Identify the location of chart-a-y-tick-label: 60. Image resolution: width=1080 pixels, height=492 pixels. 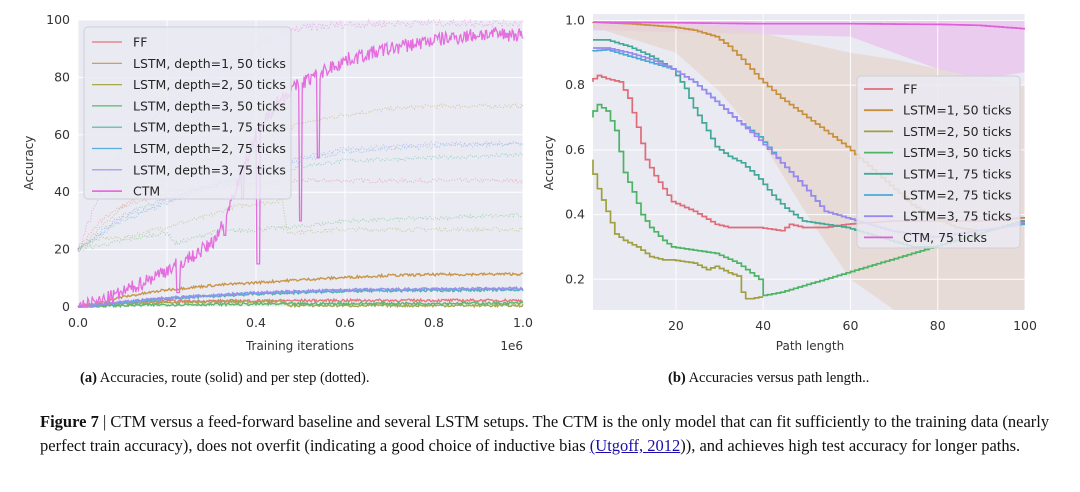
(62, 134).